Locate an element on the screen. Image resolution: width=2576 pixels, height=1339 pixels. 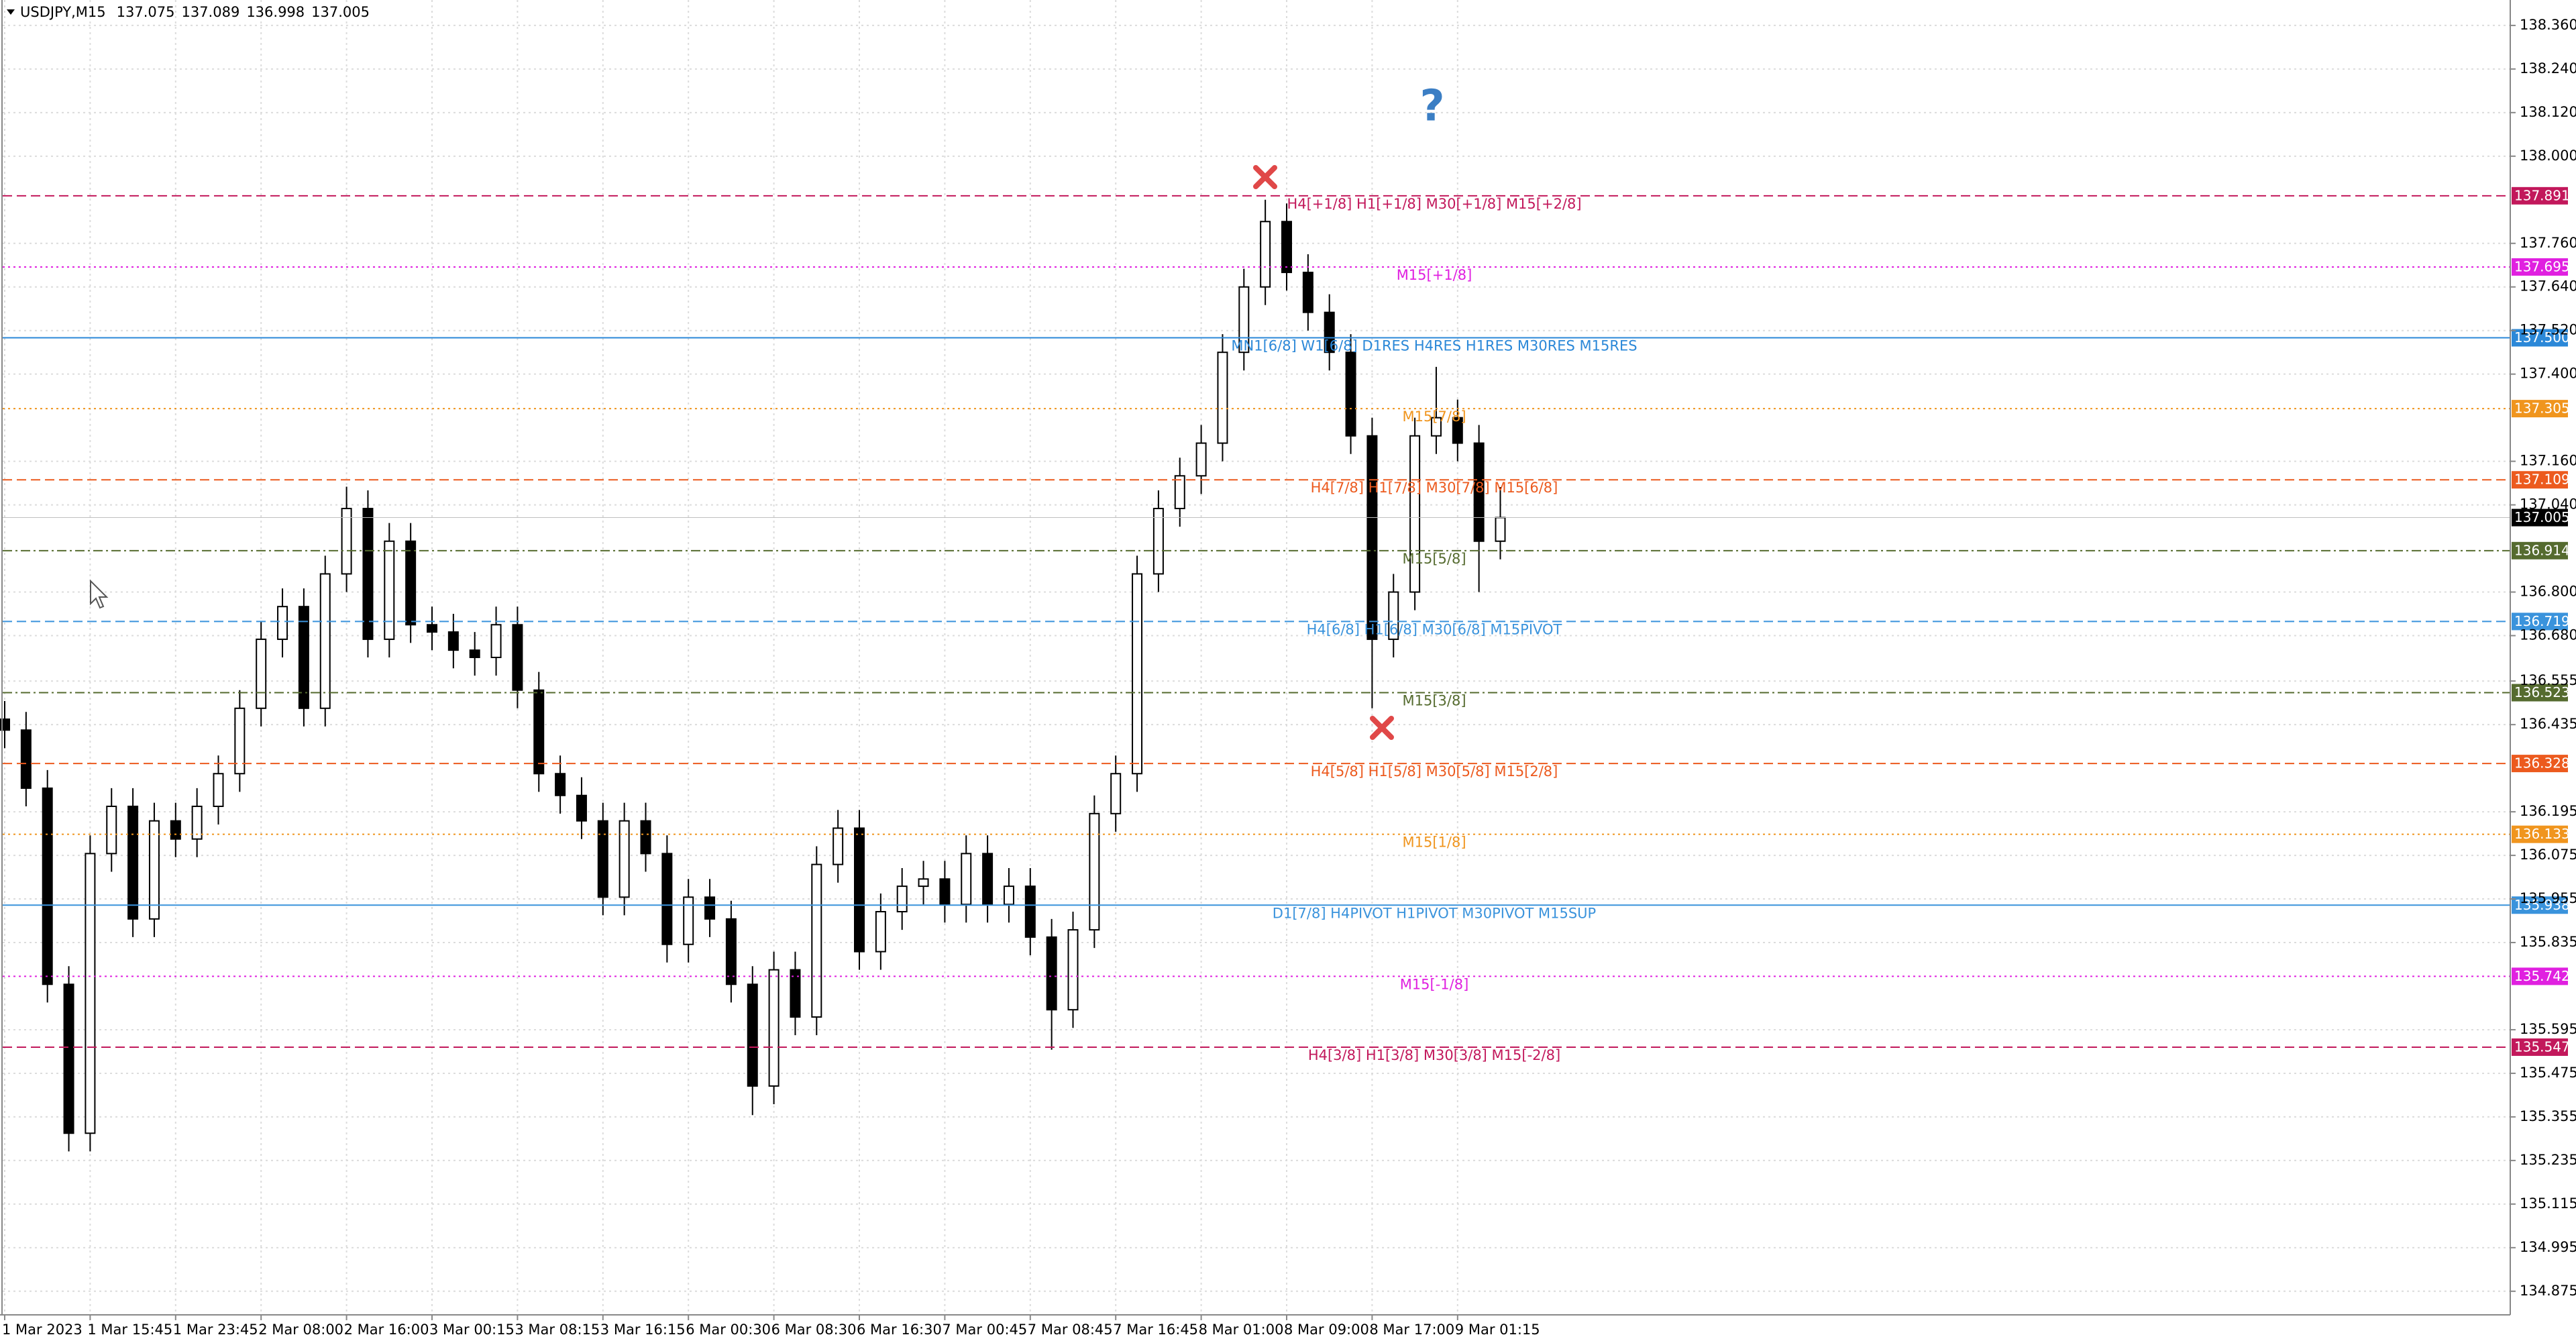
level-price: 136.328 is located at coordinates (2542, 763).